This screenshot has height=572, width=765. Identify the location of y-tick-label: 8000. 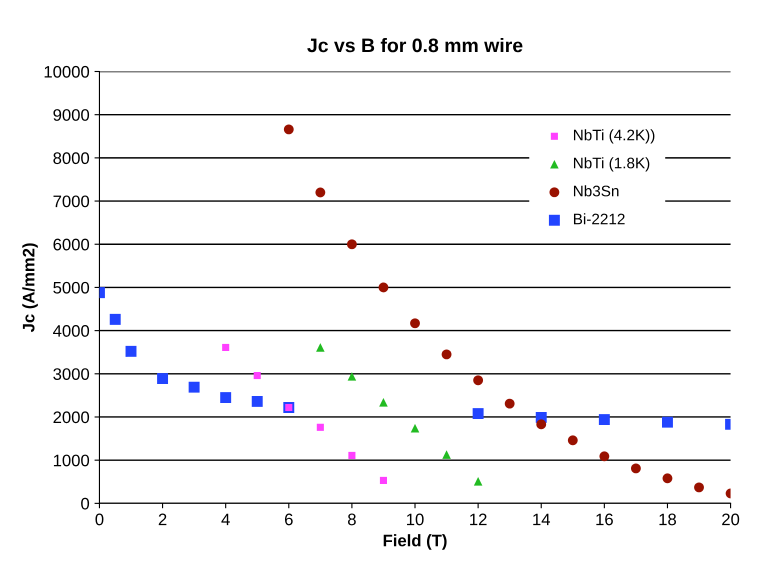
(71, 158).